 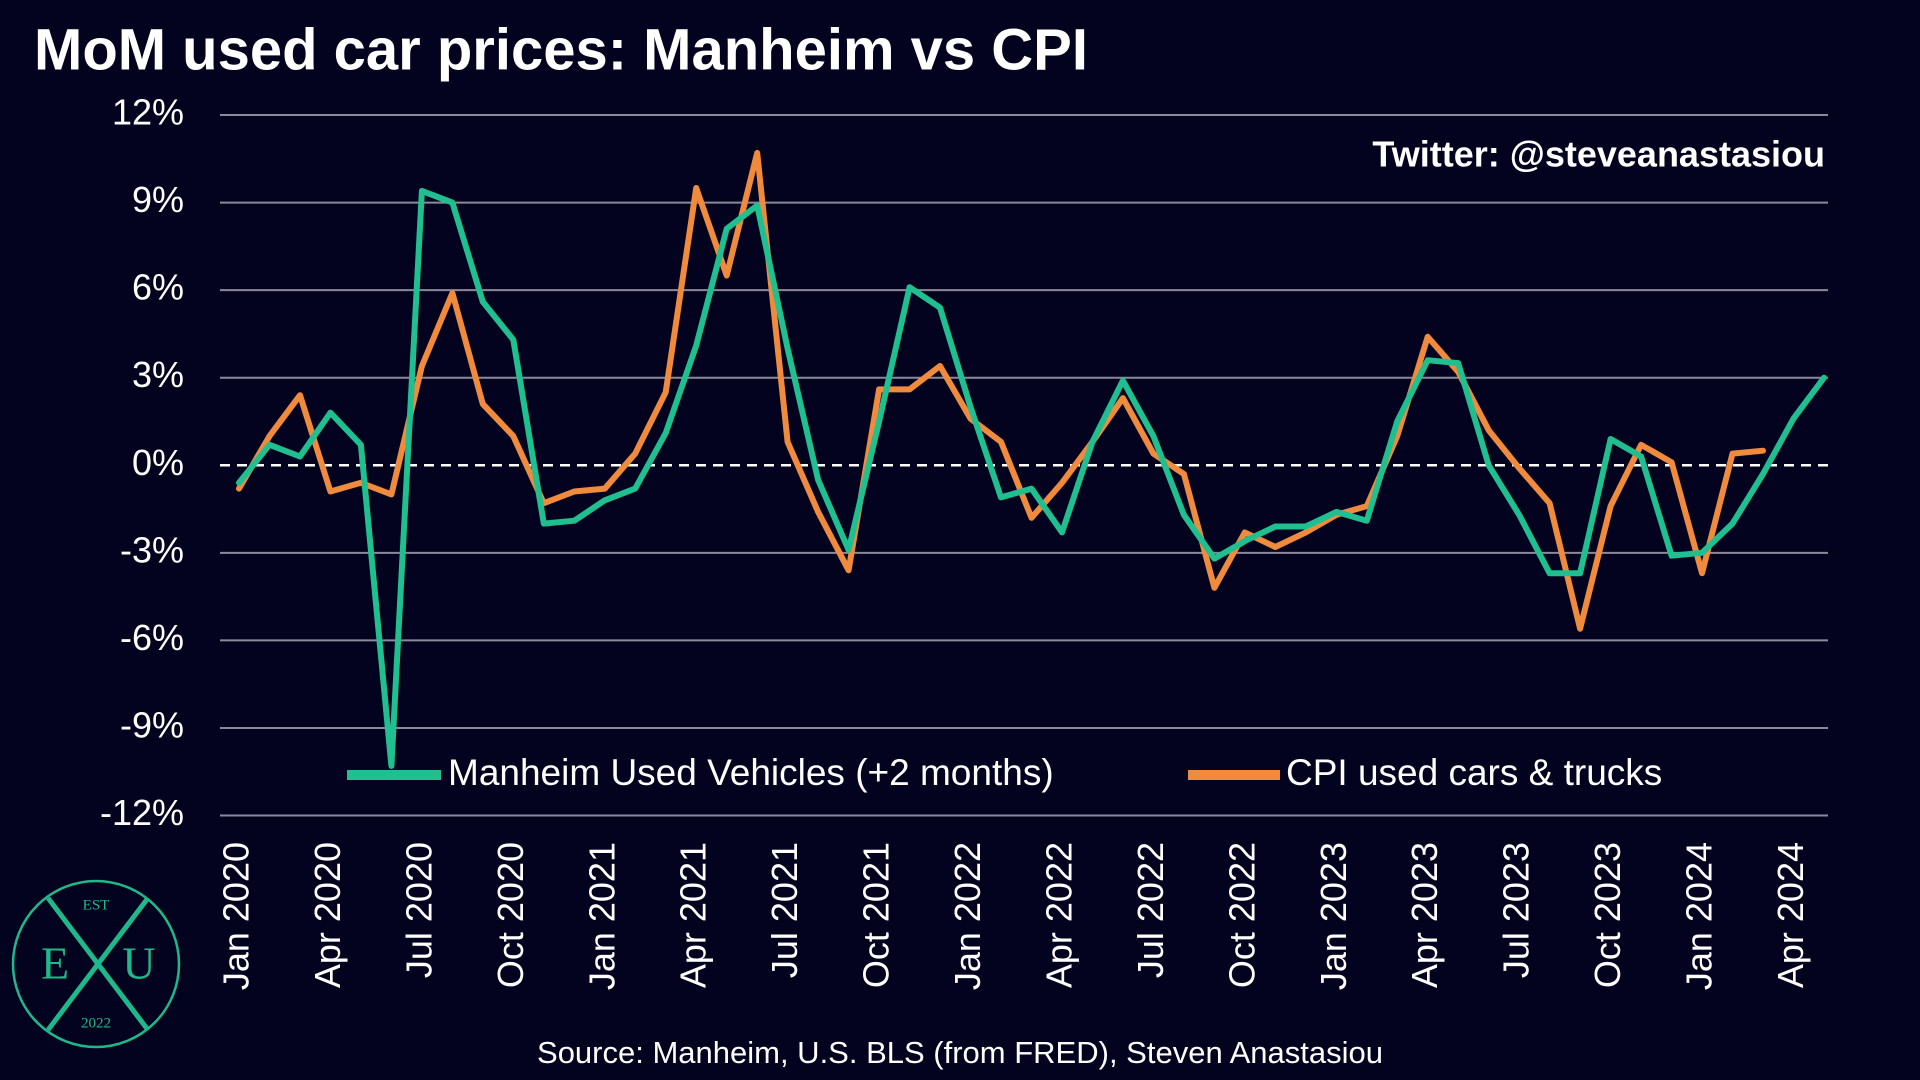 I want to click on y-tick-label: 3%, so click(x=158, y=374).